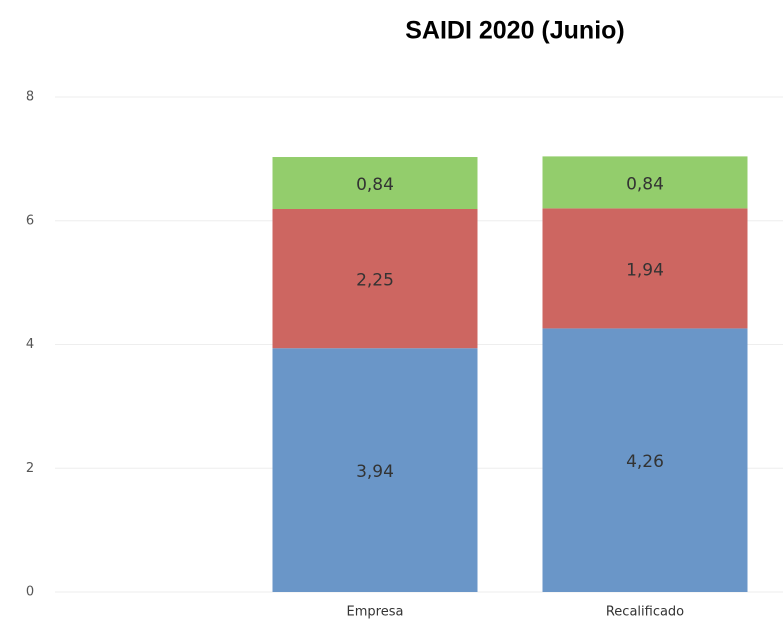  What do you see at coordinates (30, 344) in the screenshot?
I see `y-tick-label: 4` at bounding box center [30, 344].